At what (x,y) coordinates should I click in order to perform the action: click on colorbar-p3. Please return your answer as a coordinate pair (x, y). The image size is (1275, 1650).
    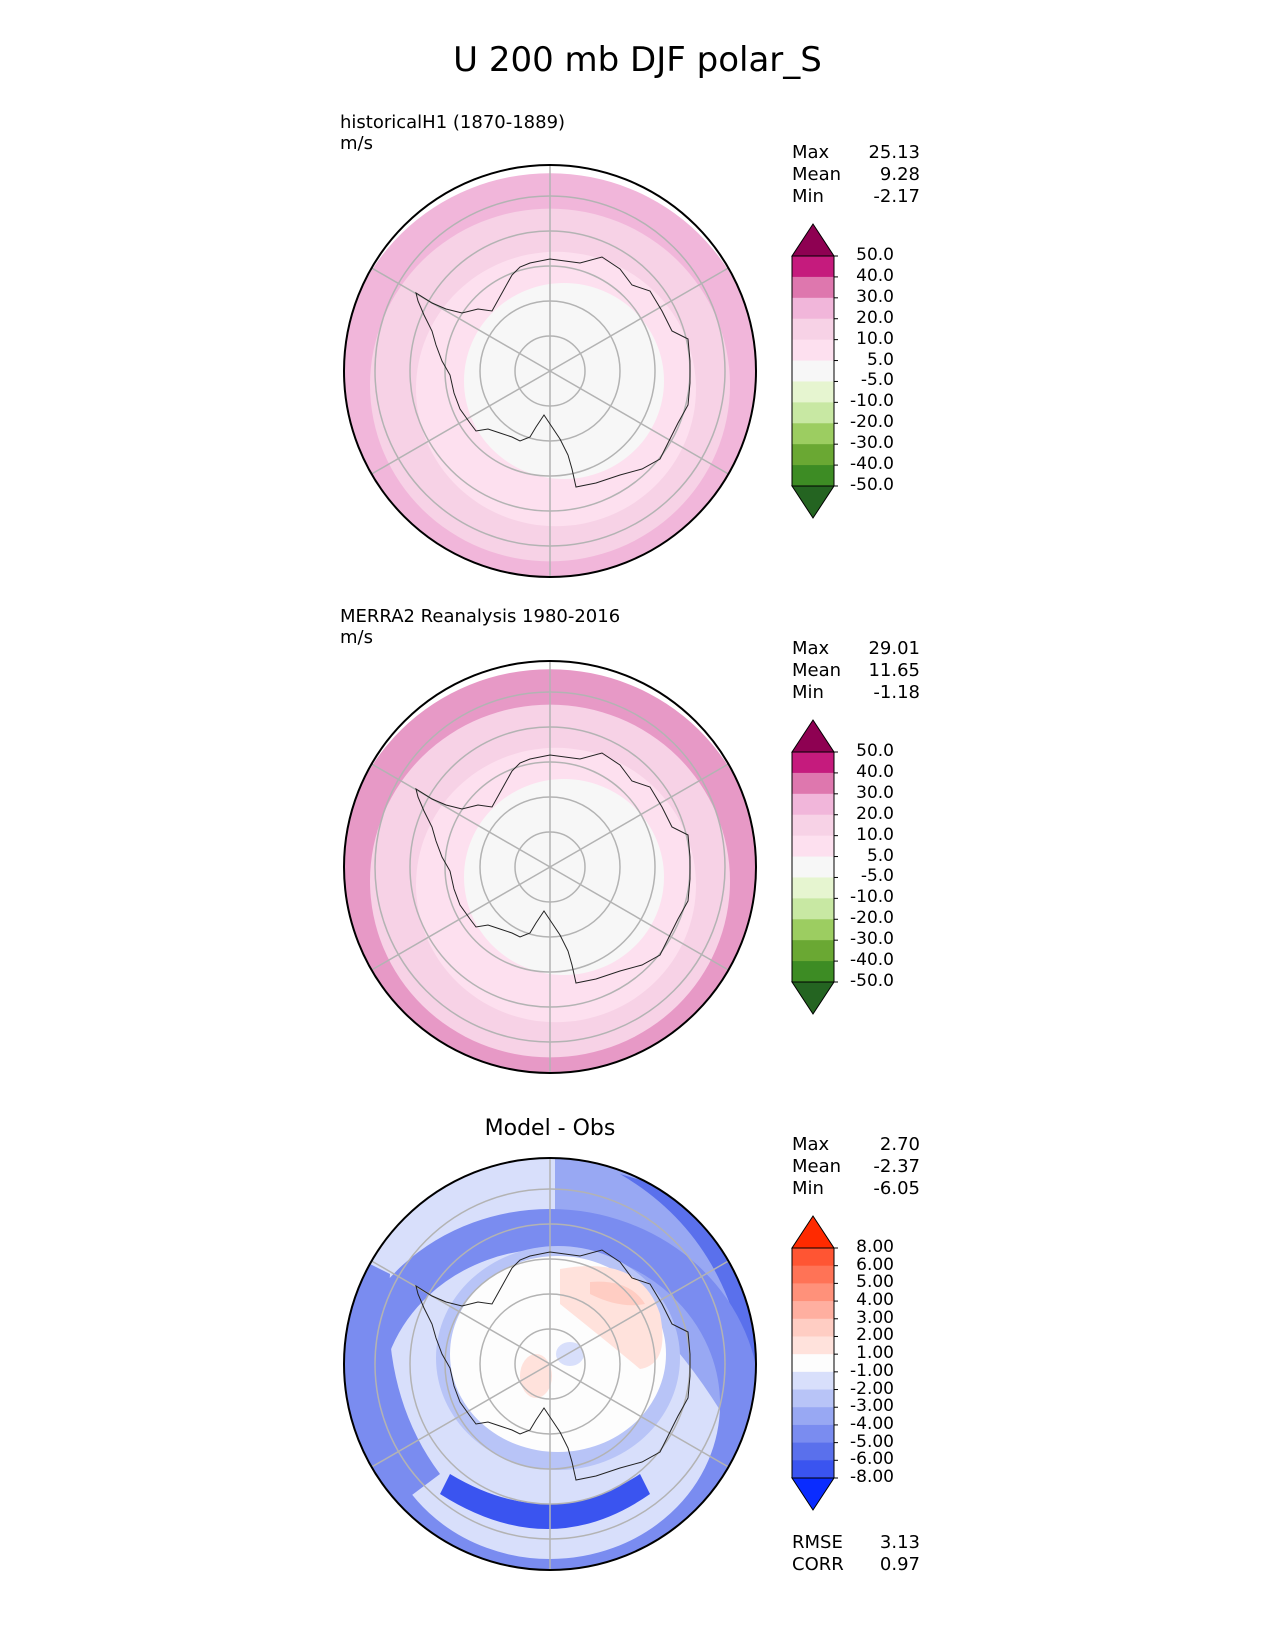
    Looking at the image, I should click on (814, 1363).